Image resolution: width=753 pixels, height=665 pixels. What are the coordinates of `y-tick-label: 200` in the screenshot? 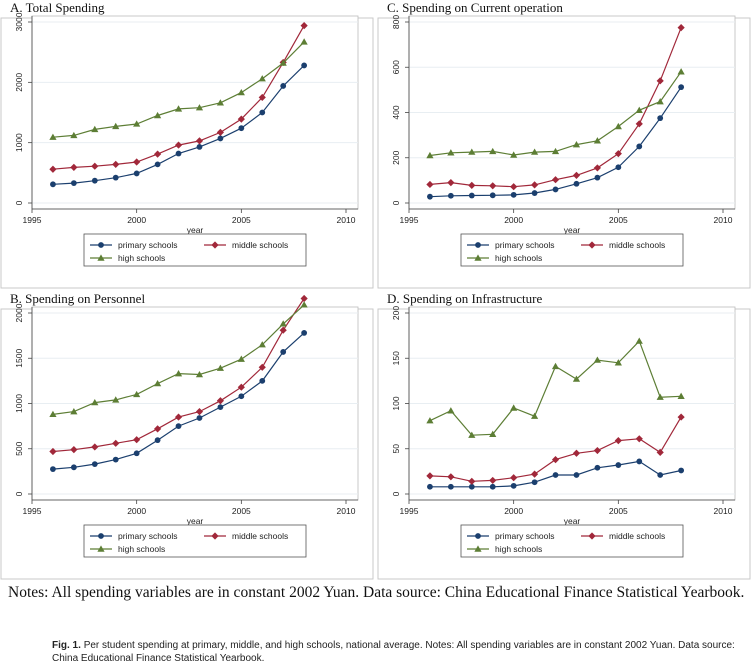 It's located at (396, 313).